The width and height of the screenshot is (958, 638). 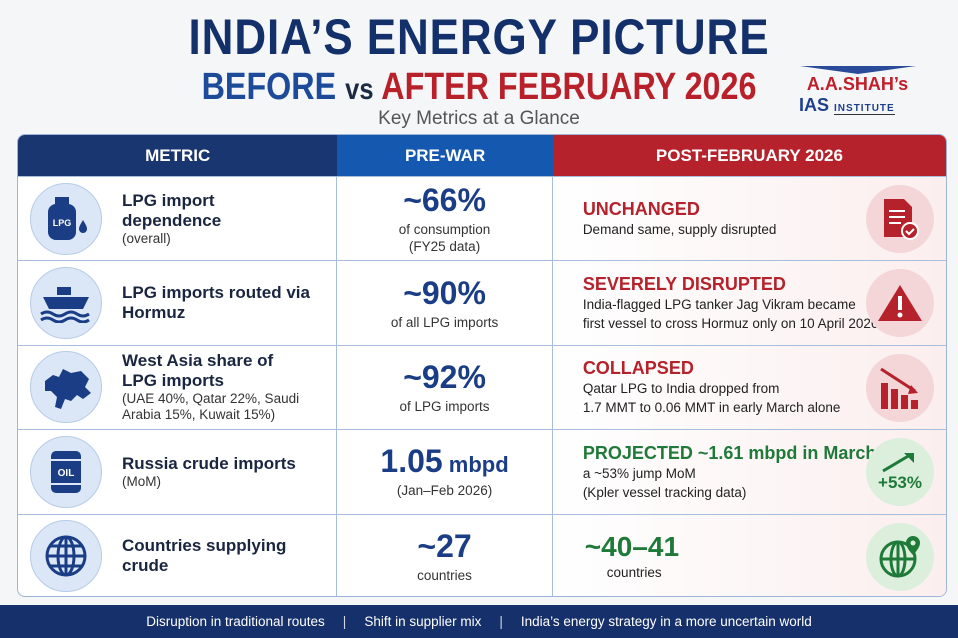 What do you see at coordinates (711, 408) in the screenshot?
I see `post-description-2: 1.7 MMT to 0.06 MMT in early March alone` at bounding box center [711, 408].